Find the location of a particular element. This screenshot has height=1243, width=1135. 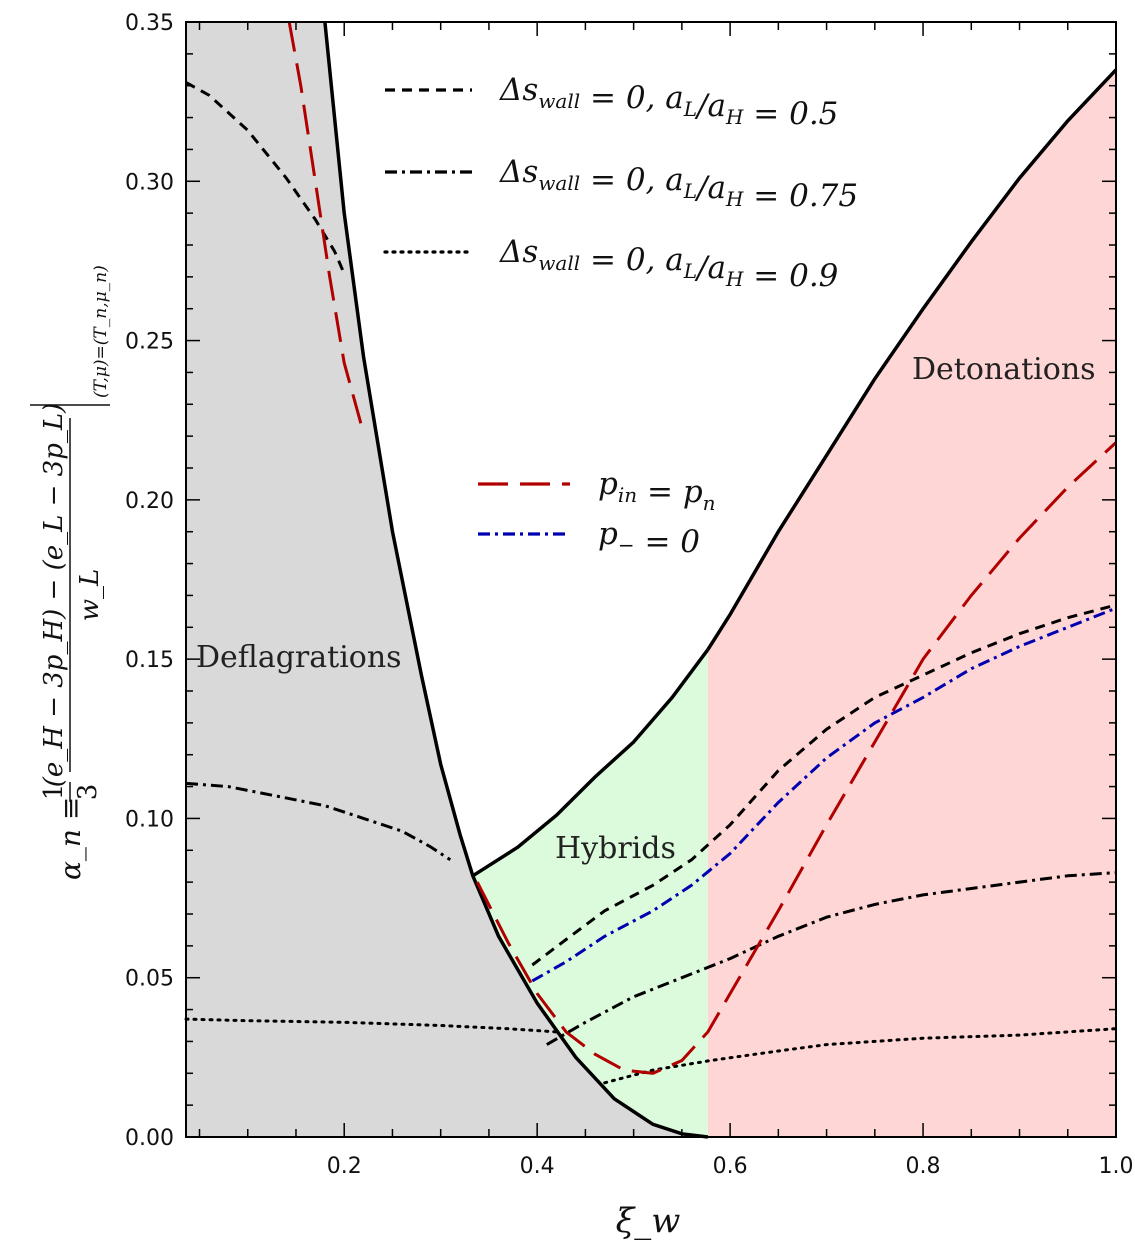

y-label-frac1-den: 3 is located at coordinates (88, 792).